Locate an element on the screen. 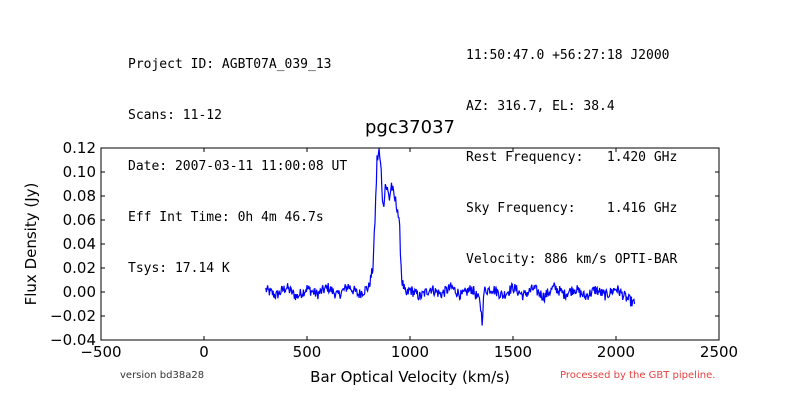  x-tick-label: 500 is located at coordinates (307, 352).